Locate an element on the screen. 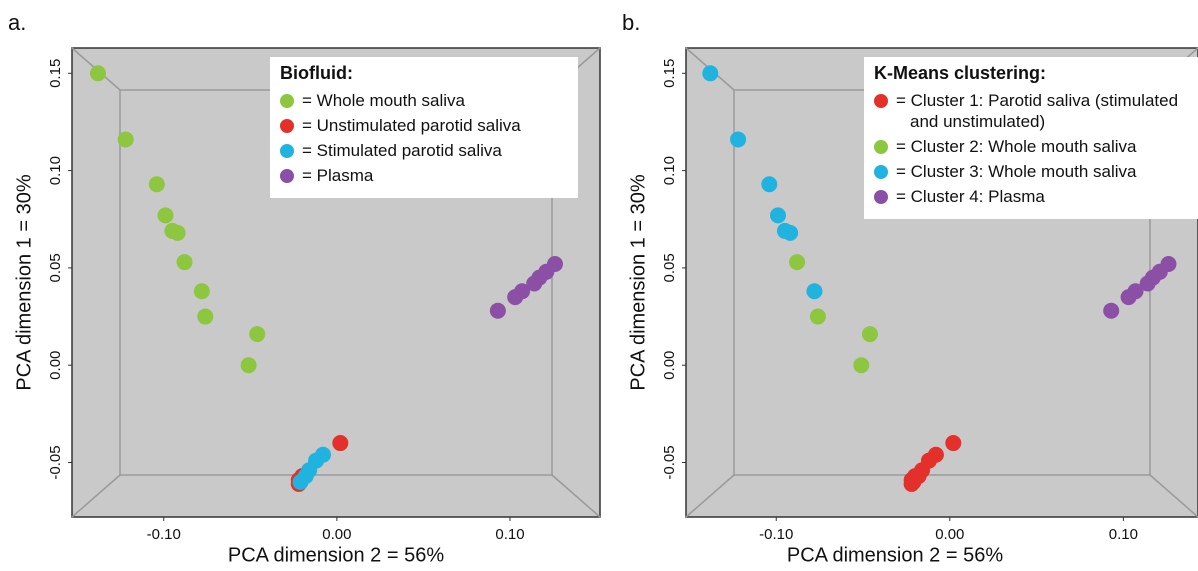 Image resolution: width=1198 pixels, height=571 pixels. legend-entry: = Cluster 2: Whole mouth saliva is located at coordinates (1031, 146).